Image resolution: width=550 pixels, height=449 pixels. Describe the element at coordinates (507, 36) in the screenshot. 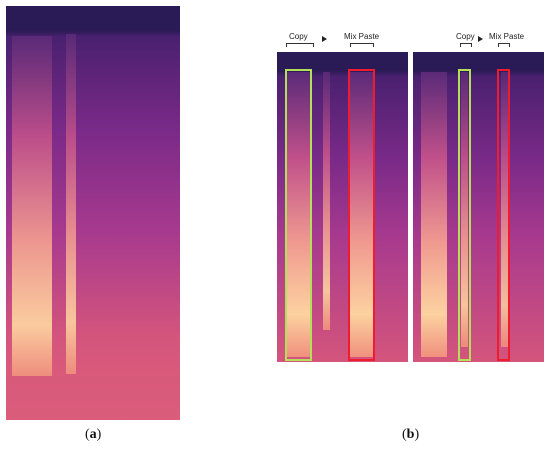

I see `paste-label-right: Mix Paste` at that location.